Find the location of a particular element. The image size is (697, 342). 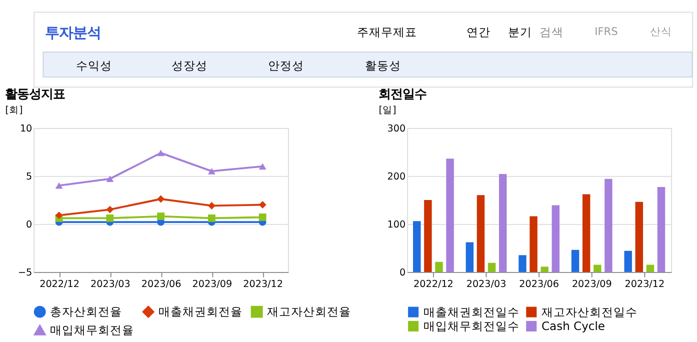

chart-title: 회전일수 is located at coordinates (402, 94).